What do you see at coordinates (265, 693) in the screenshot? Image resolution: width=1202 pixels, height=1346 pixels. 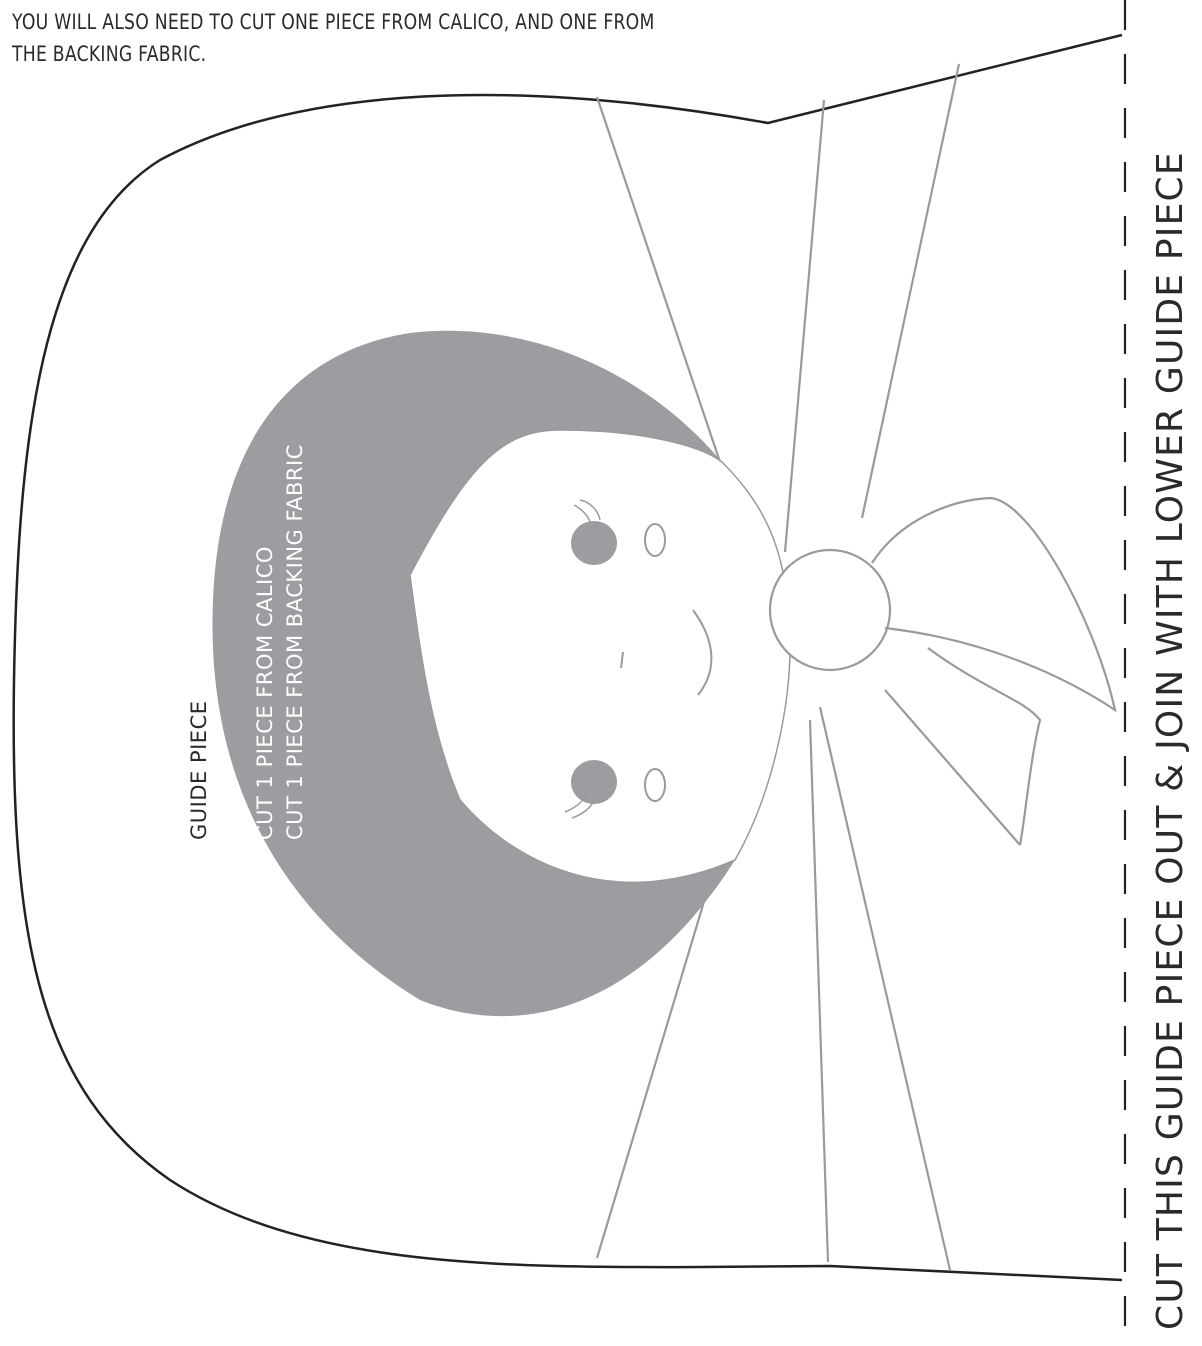 I see `guide-instruction-1: CUT 1 PIECE FROM CALICO` at bounding box center [265, 693].